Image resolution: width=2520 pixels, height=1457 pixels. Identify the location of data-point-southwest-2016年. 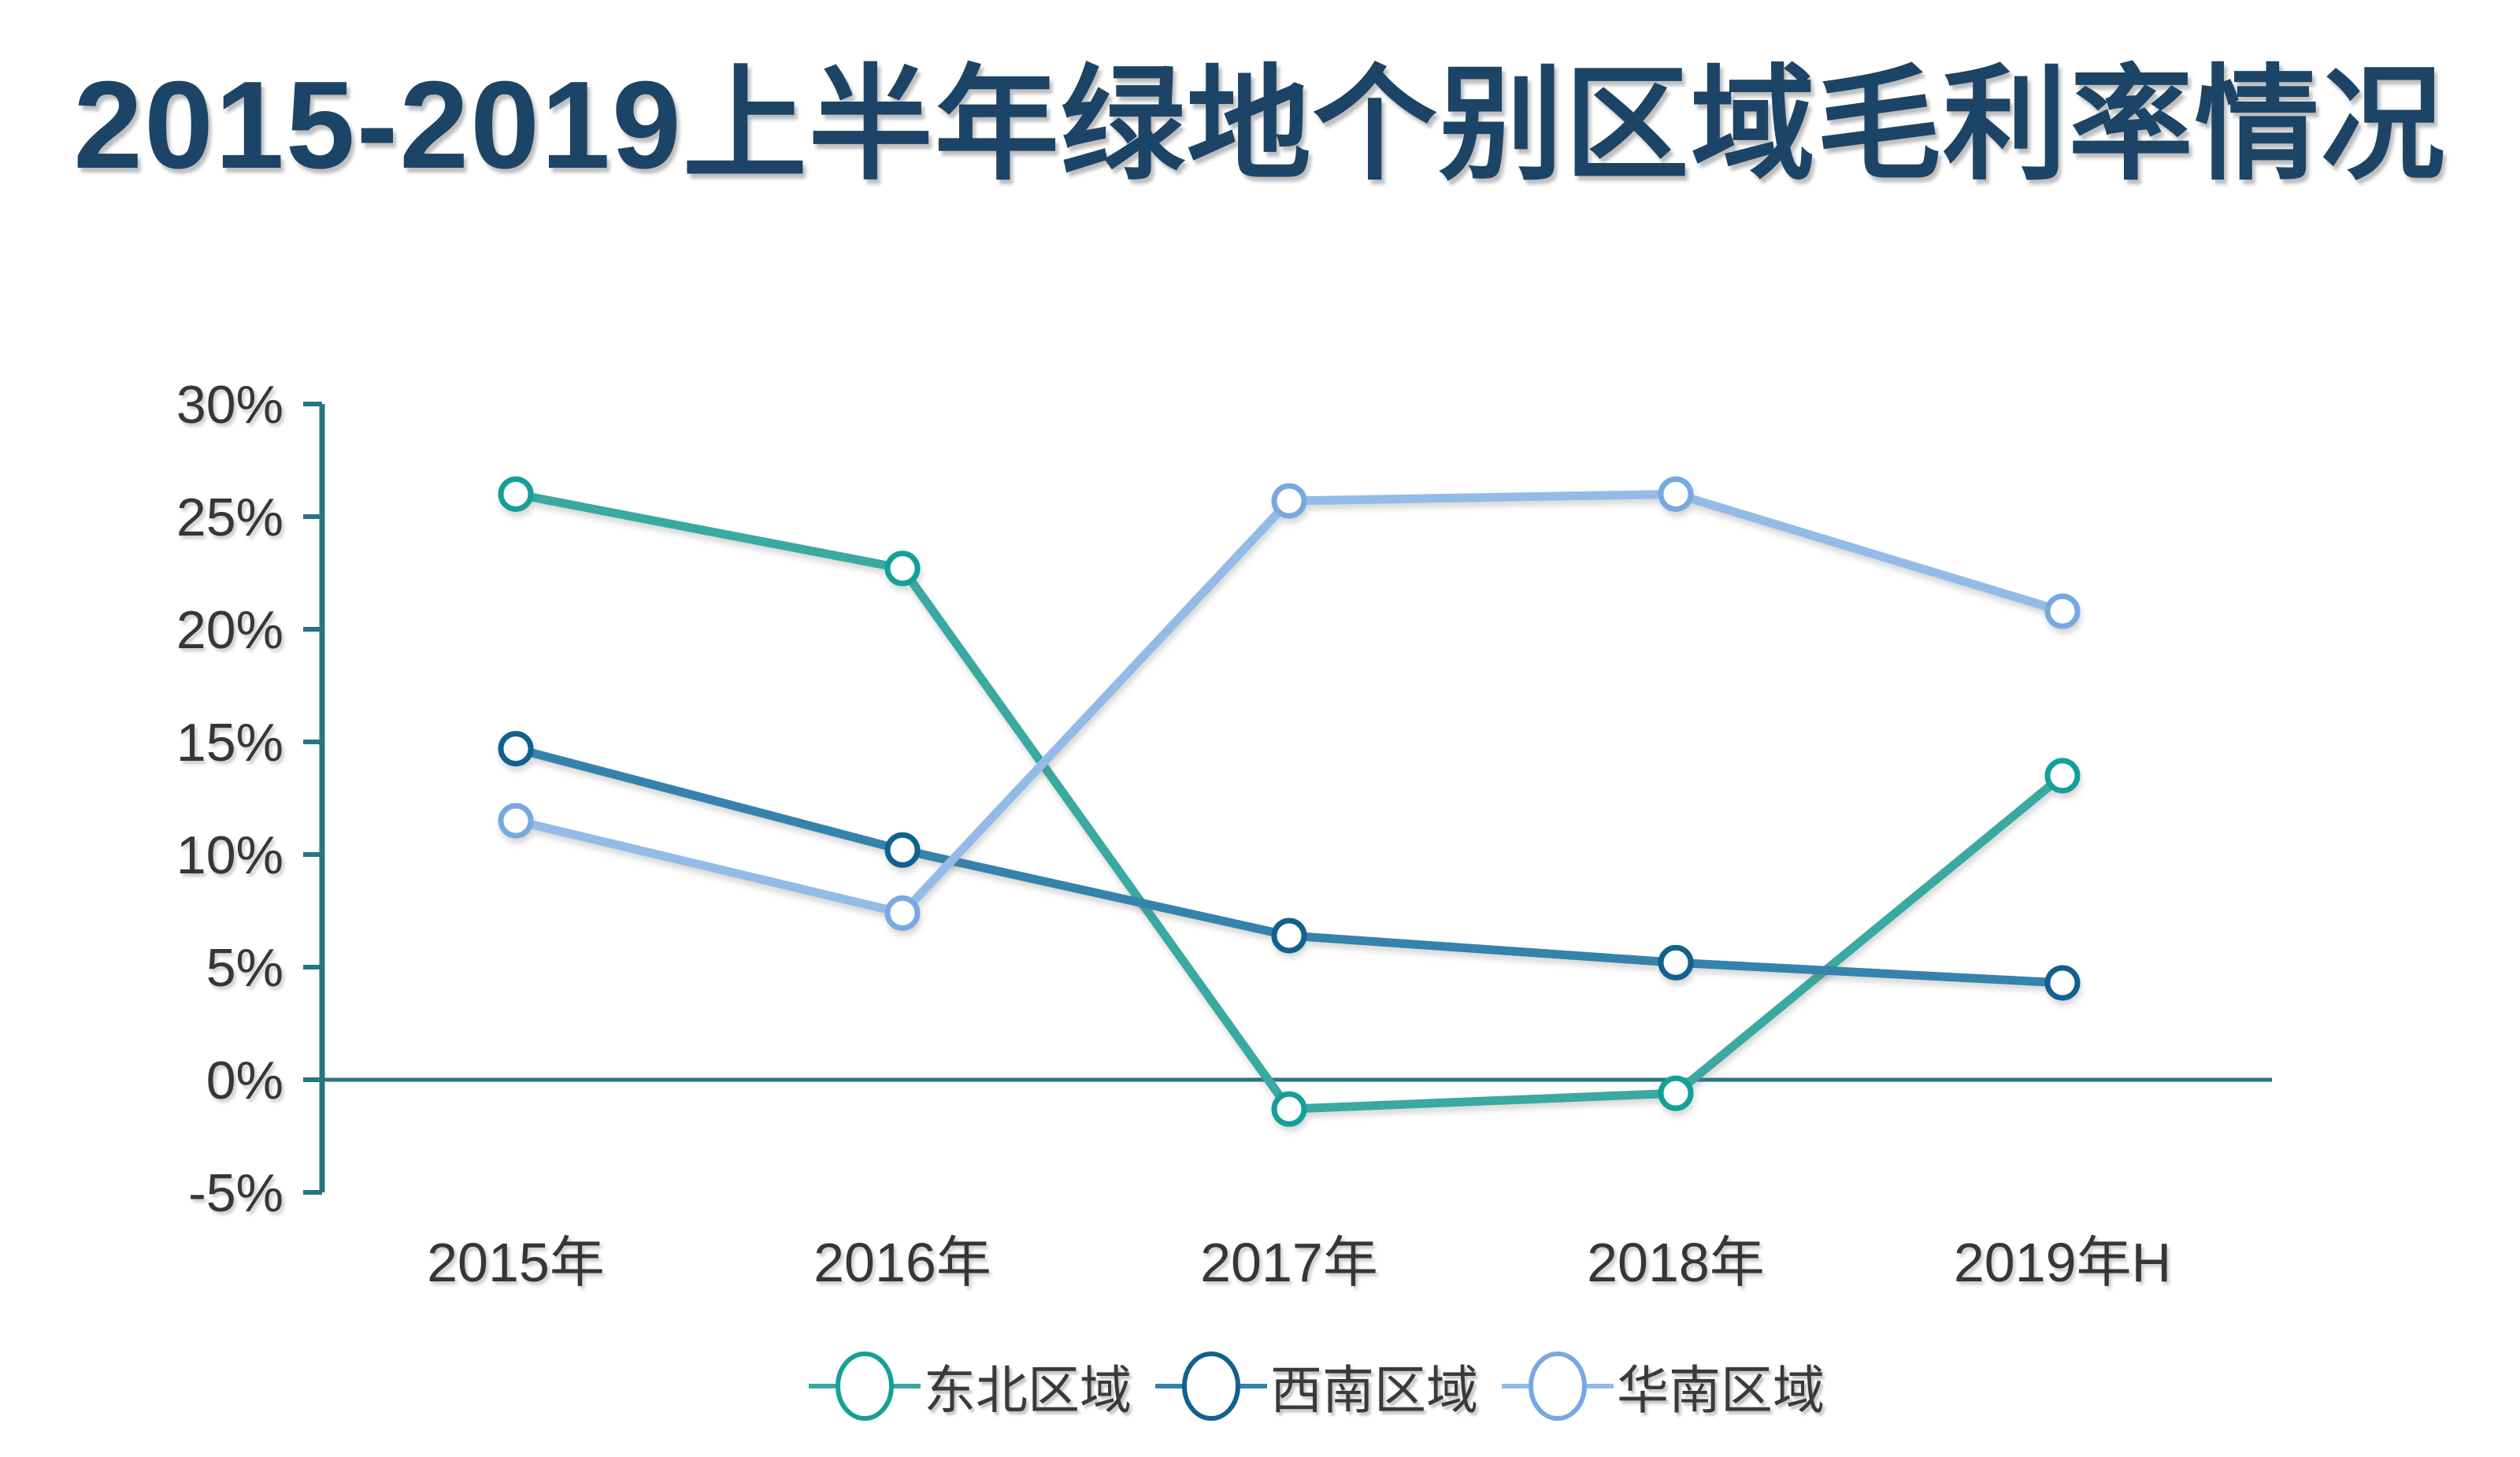
(902, 850).